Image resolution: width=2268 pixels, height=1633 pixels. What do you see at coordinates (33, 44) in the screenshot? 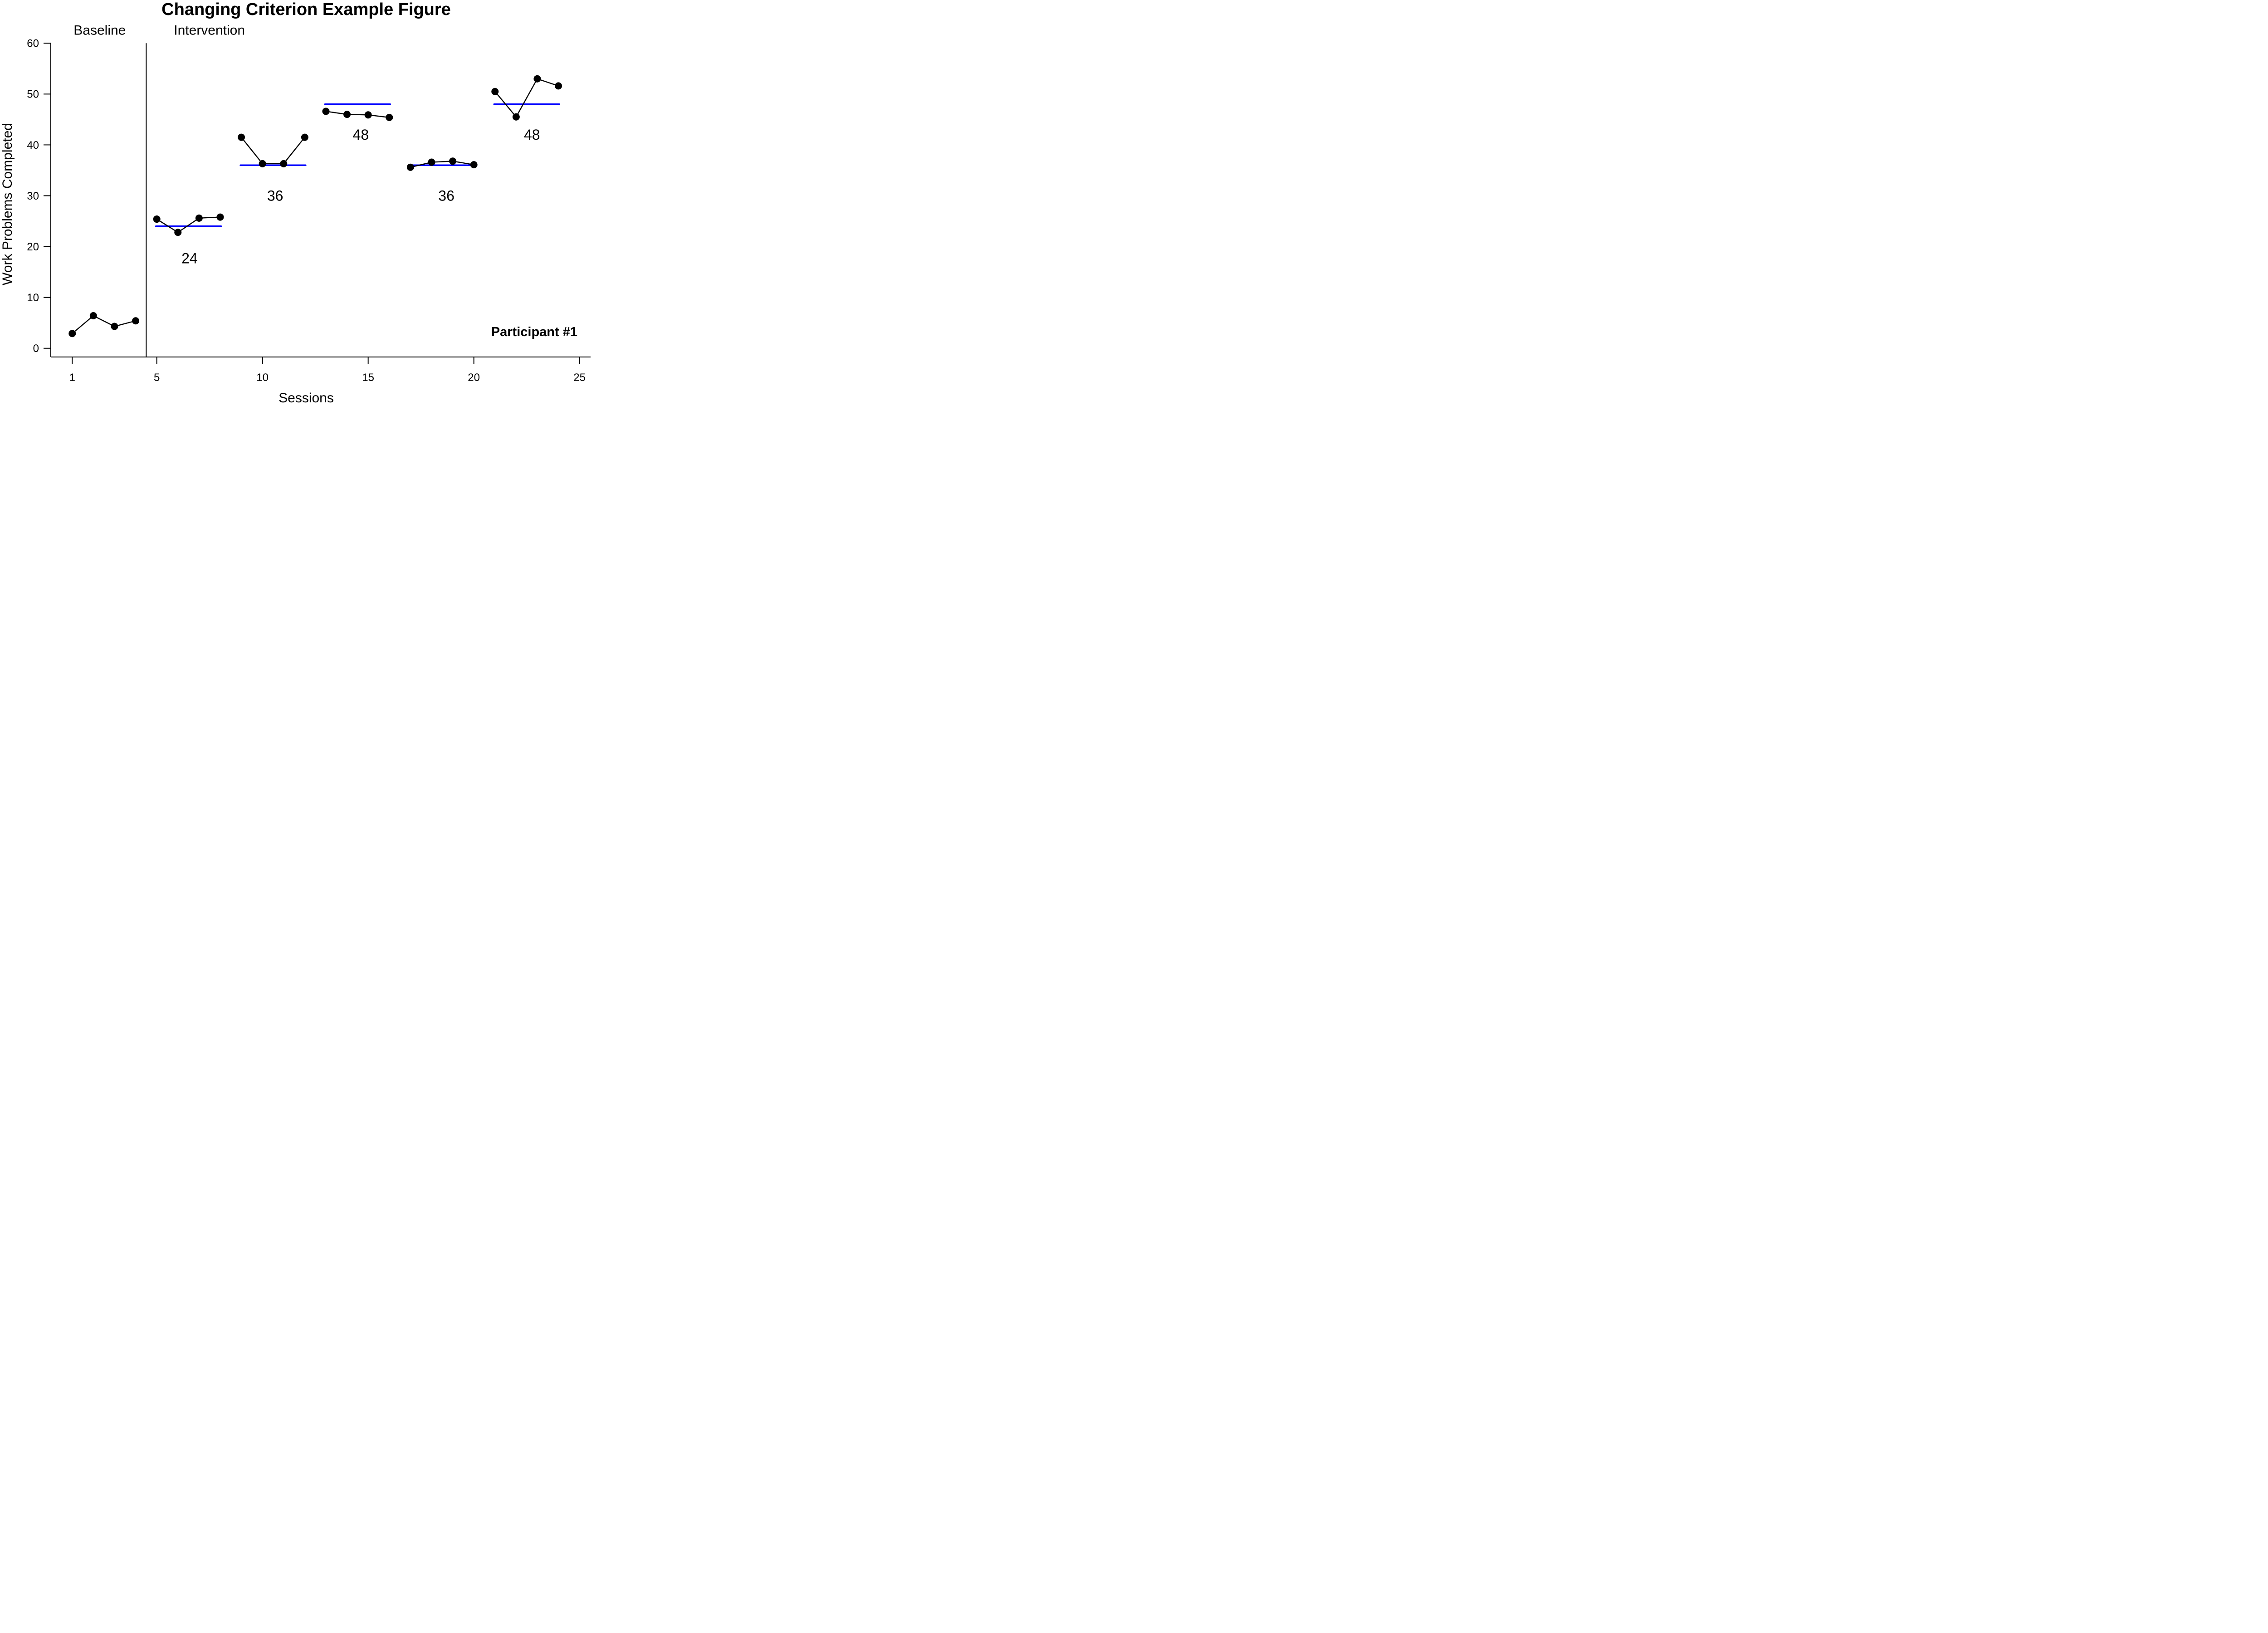
I see `y-axis-tick-label: 60` at bounding box center [33, 44].